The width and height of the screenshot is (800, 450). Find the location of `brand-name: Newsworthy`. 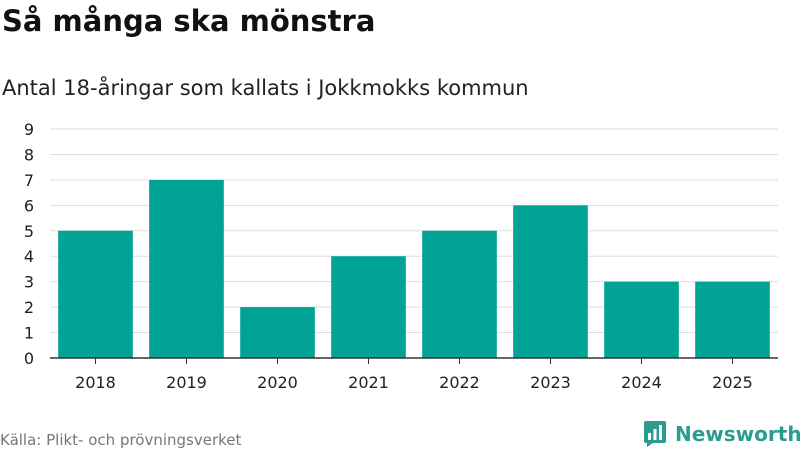

brand-name: Newsworthy is located at coordinates (737, 434).